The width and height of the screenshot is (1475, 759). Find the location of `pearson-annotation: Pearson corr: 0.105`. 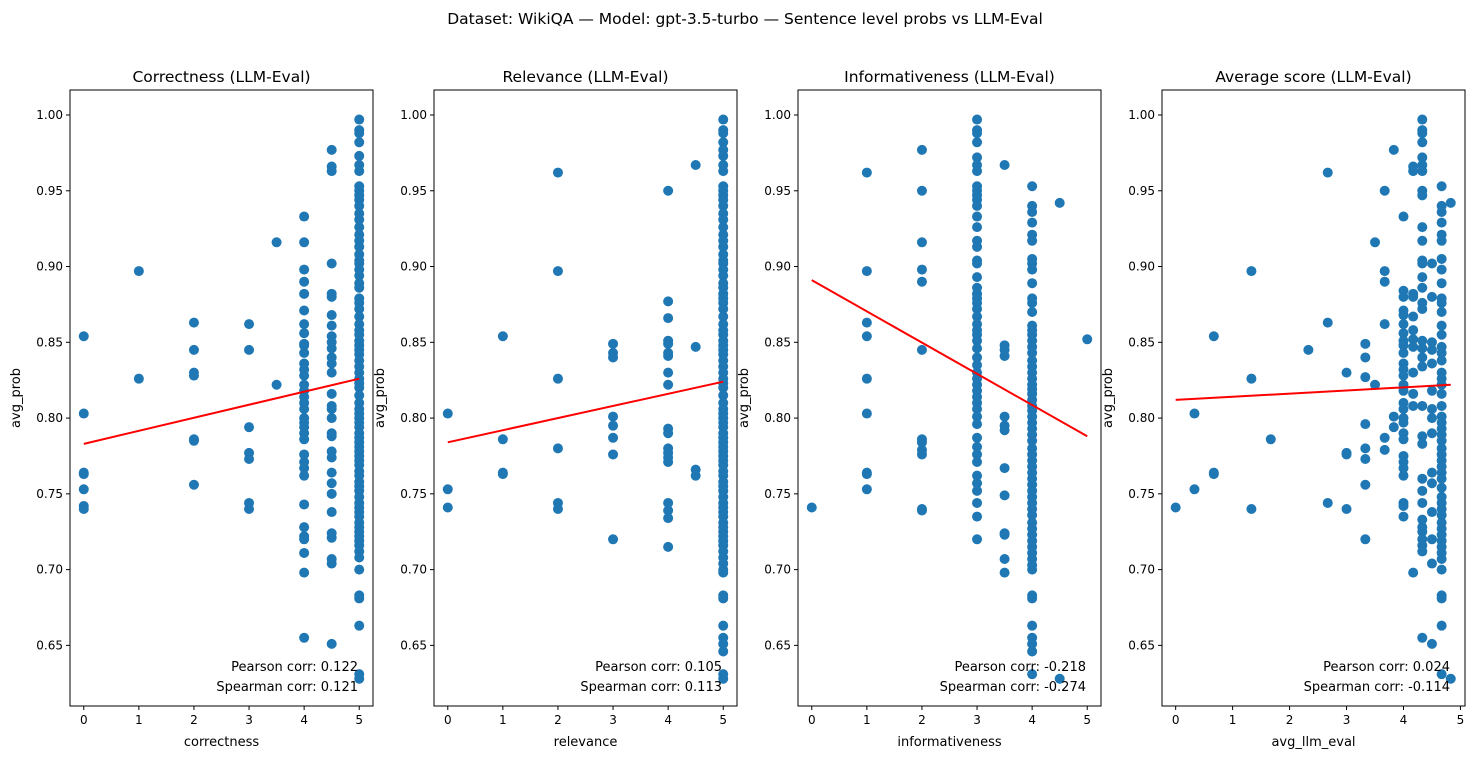

pearson-annotation: Pearson corr: 0.105 is located at coordinates (658, 667).